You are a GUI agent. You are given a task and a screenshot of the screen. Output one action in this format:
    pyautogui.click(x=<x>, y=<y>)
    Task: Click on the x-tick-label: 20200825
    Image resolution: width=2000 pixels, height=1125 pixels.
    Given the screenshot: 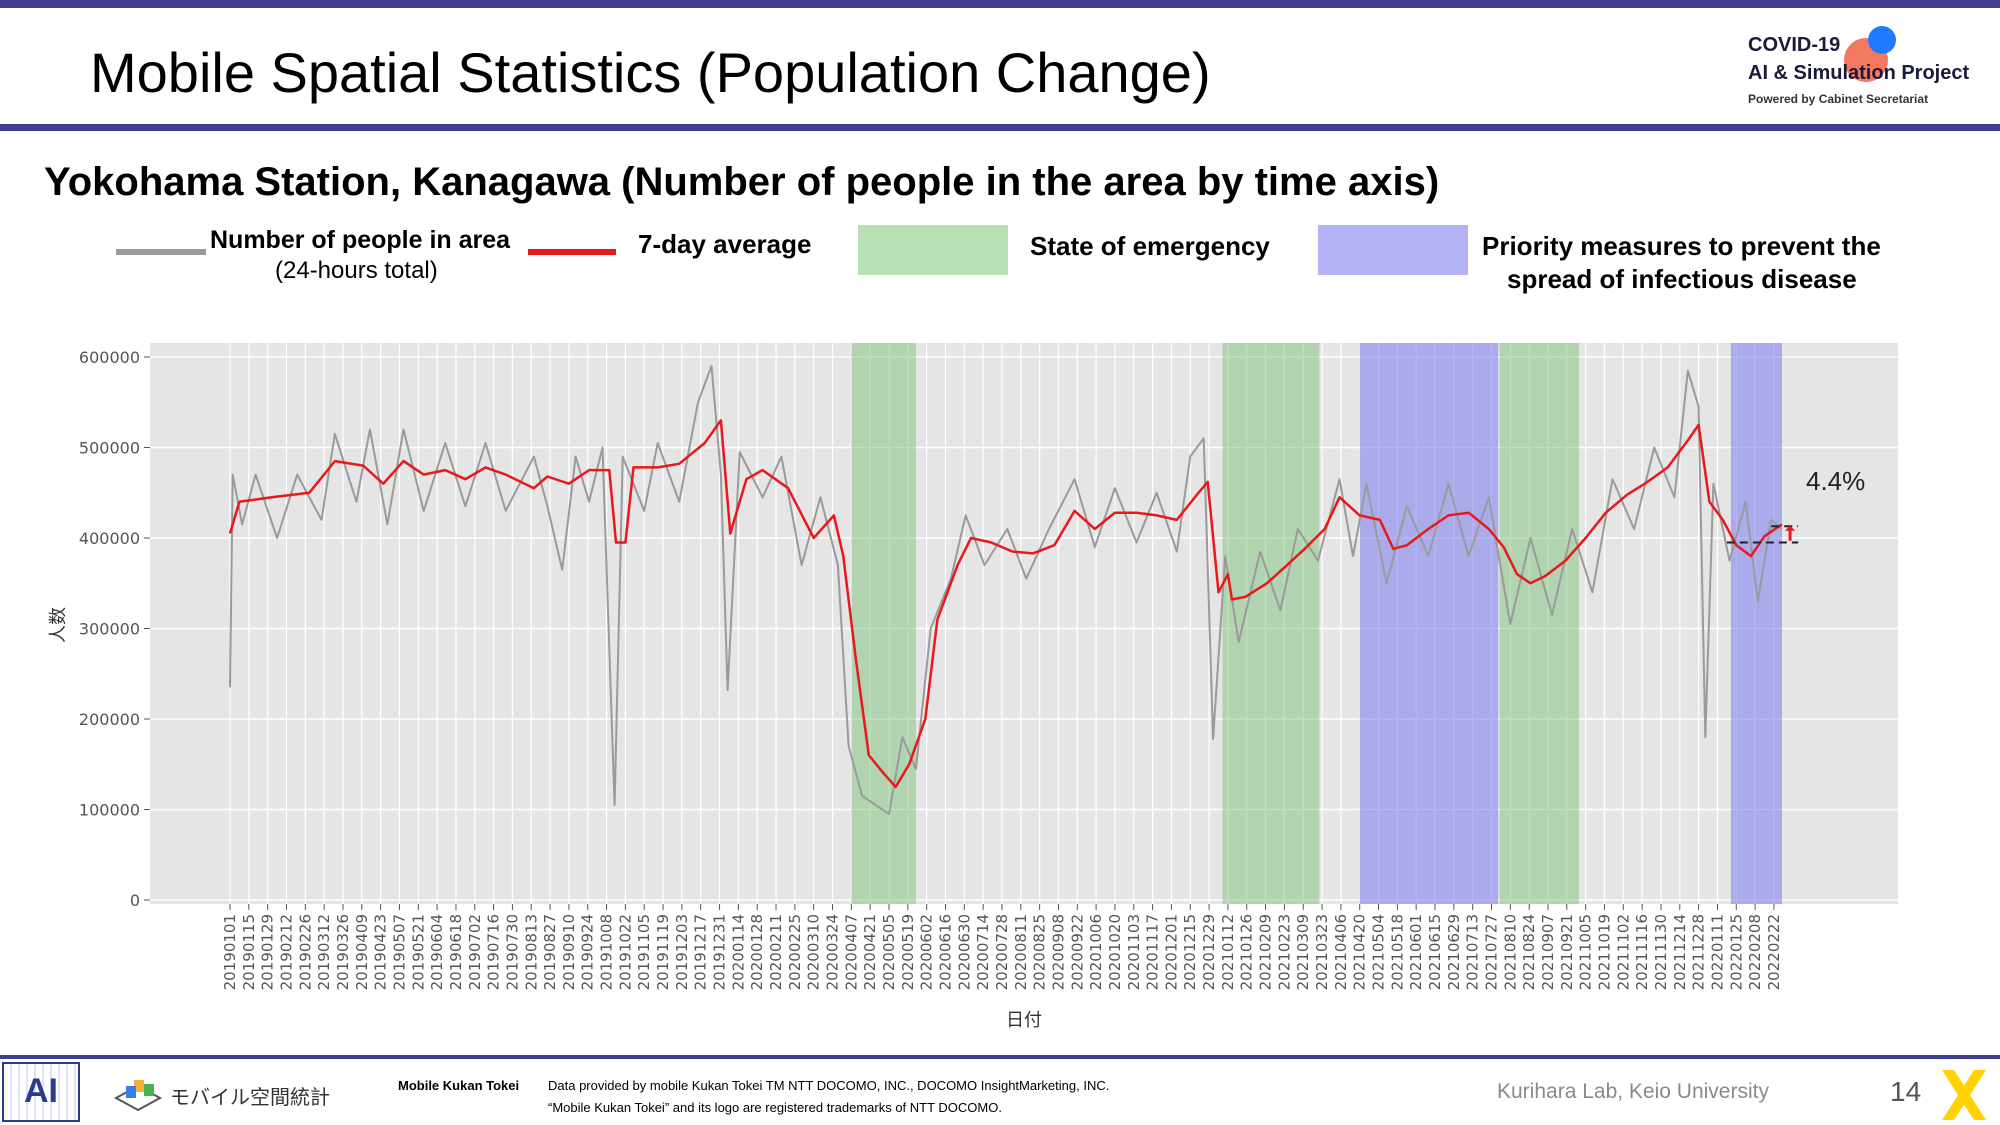 What is the action you would take?
    pyautogui.click(x=1040, y=952)
    